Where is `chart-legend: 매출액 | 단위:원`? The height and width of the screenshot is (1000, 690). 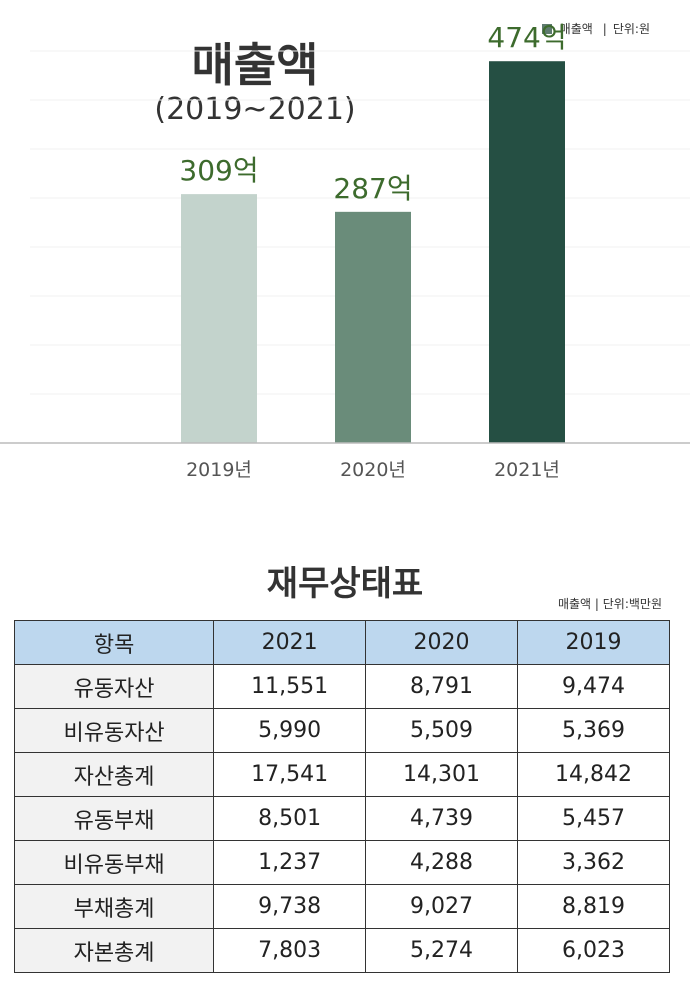
chart-legend: 매출액 | 단위:원 is located at coordinates (595, 28).